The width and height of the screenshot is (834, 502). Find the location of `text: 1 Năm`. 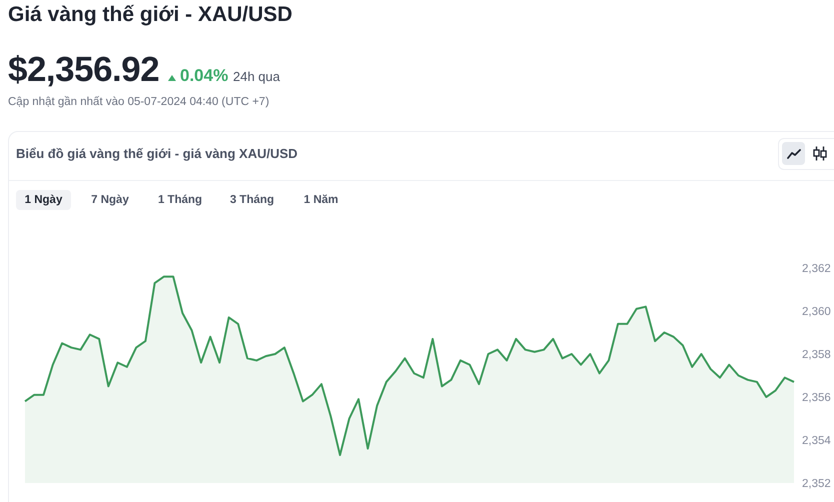

text: 1 Năm is located at coordinates (321, 200).